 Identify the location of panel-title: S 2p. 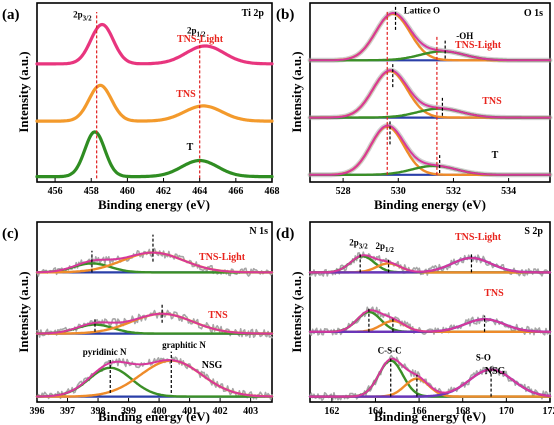
(533, 231).